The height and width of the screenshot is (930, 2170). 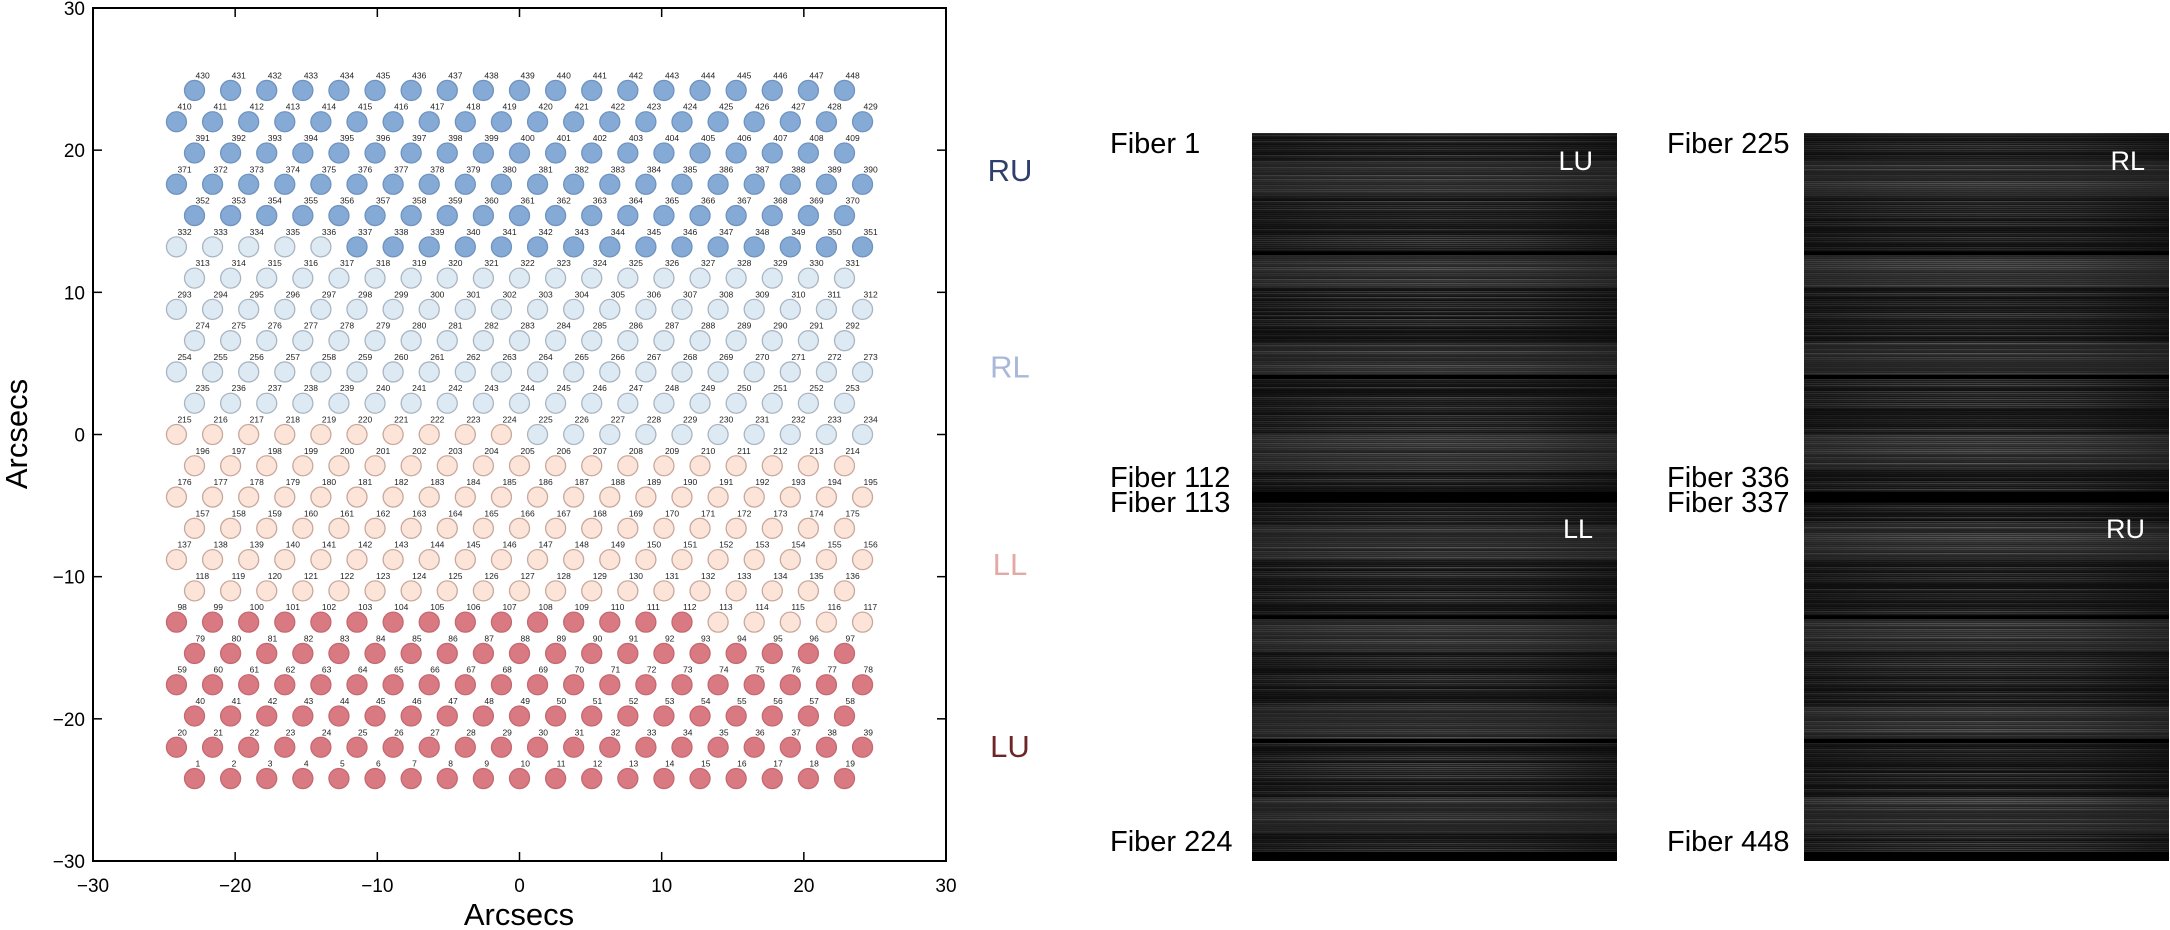 I want to click on fiber-number: 130, so click(x=636, y=576).